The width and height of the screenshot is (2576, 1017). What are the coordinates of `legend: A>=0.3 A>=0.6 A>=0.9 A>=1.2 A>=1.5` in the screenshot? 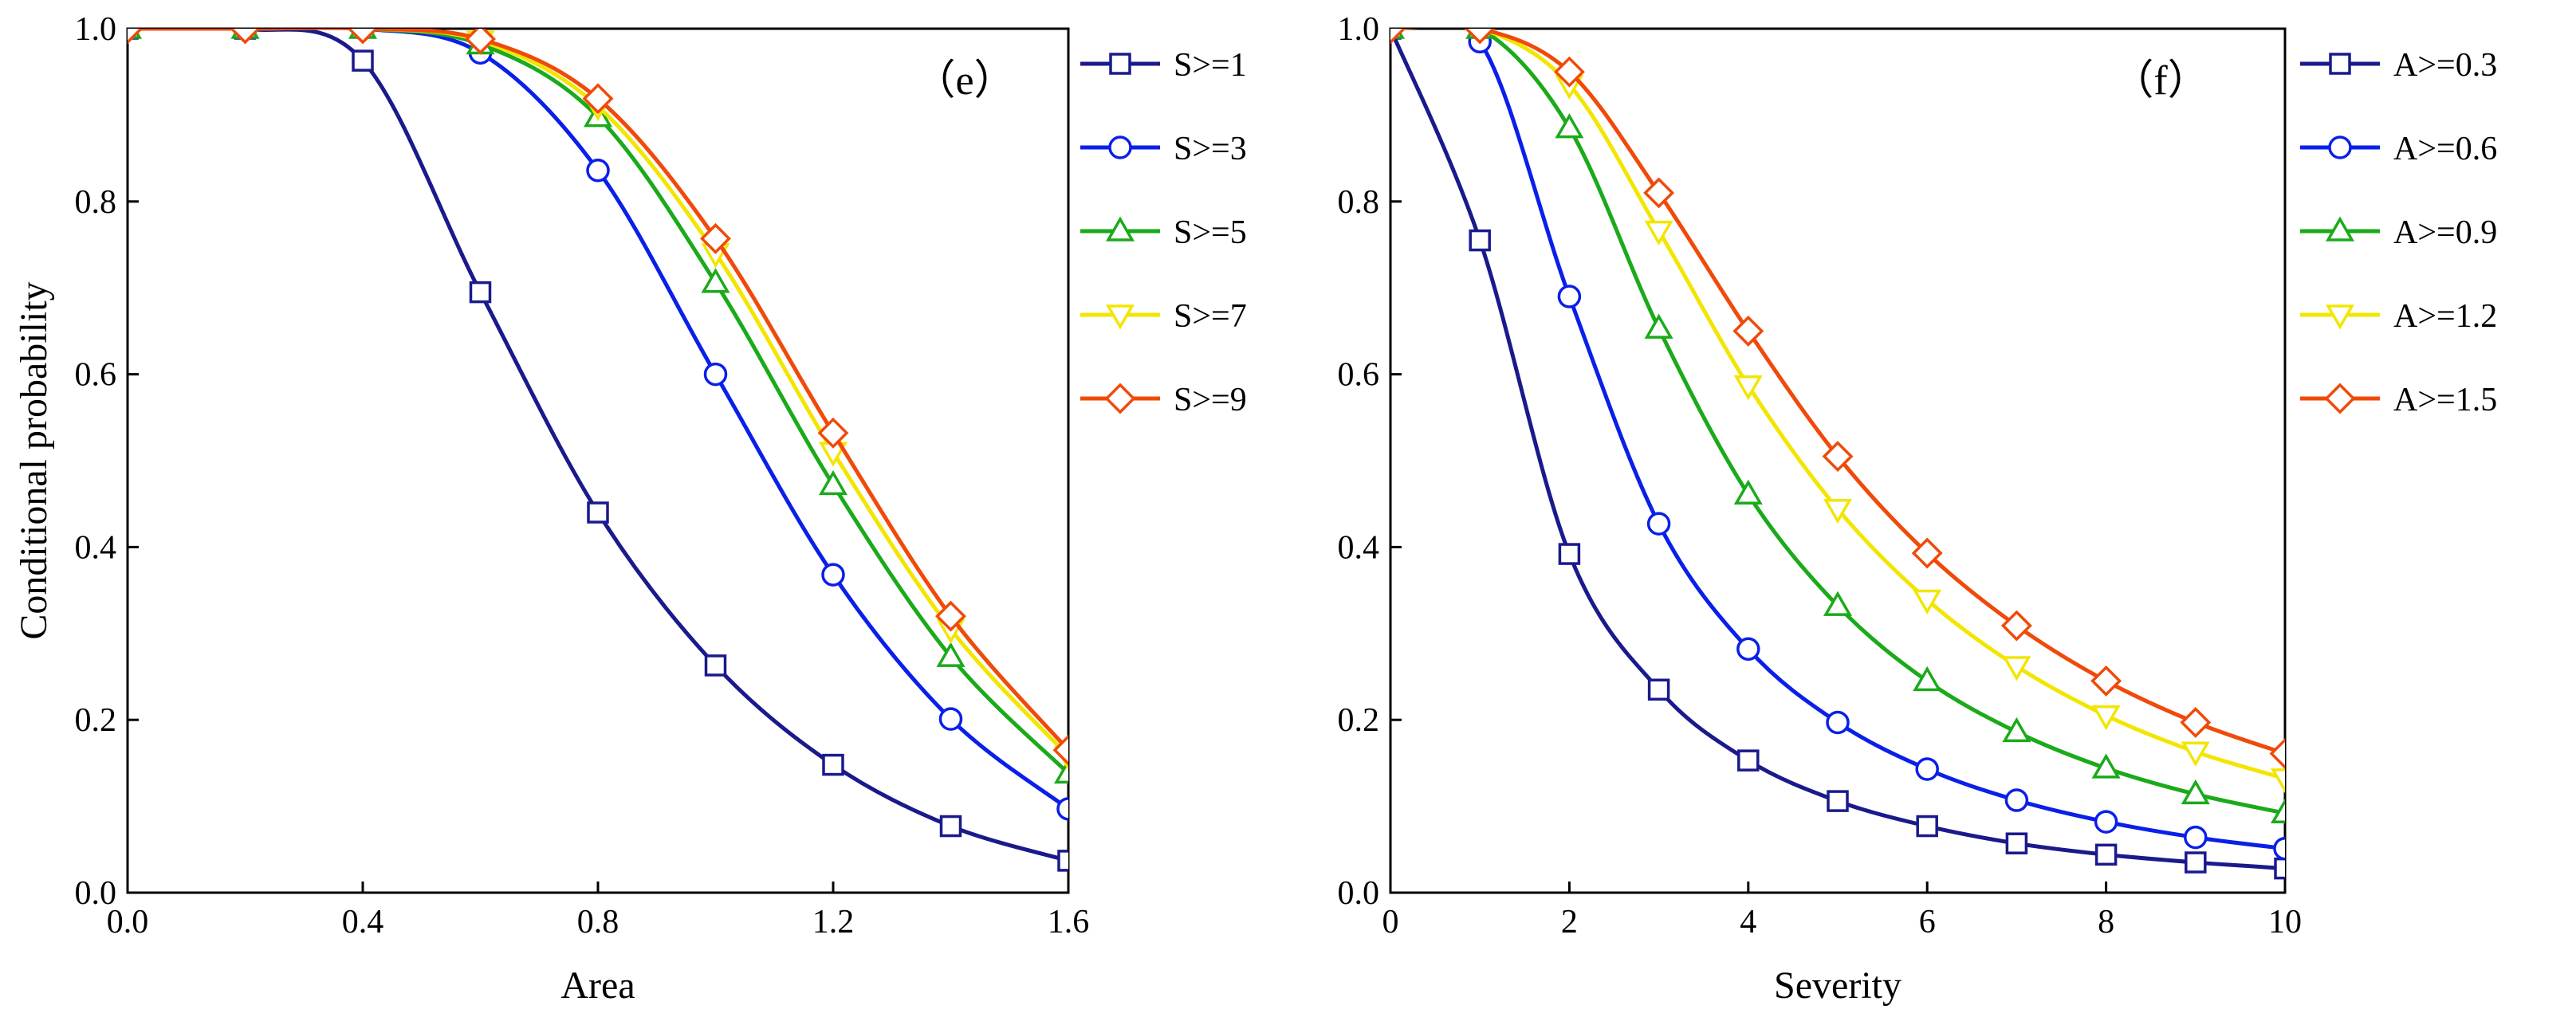 It's located at (2398, 232).